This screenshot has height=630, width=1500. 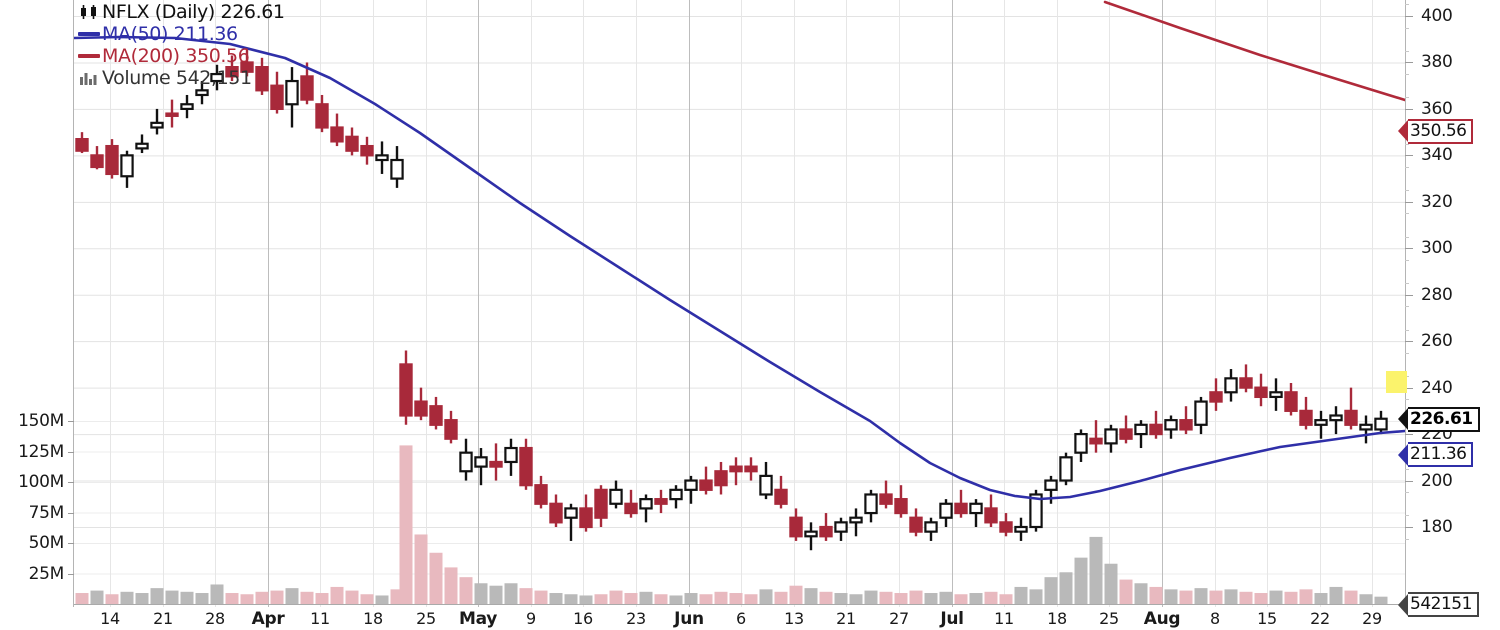 What do you see at coordinates (89, 12) in the screenshot?
I see `candlestick-icon` at bounding box center [89, 12].